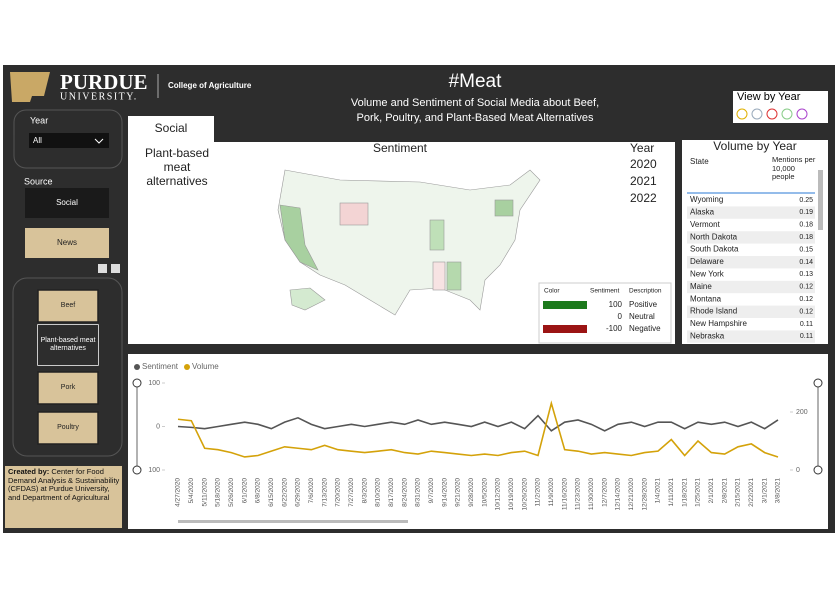 This screenshot has height=605, width=840. I want to click on us-map, so click(409, 242).